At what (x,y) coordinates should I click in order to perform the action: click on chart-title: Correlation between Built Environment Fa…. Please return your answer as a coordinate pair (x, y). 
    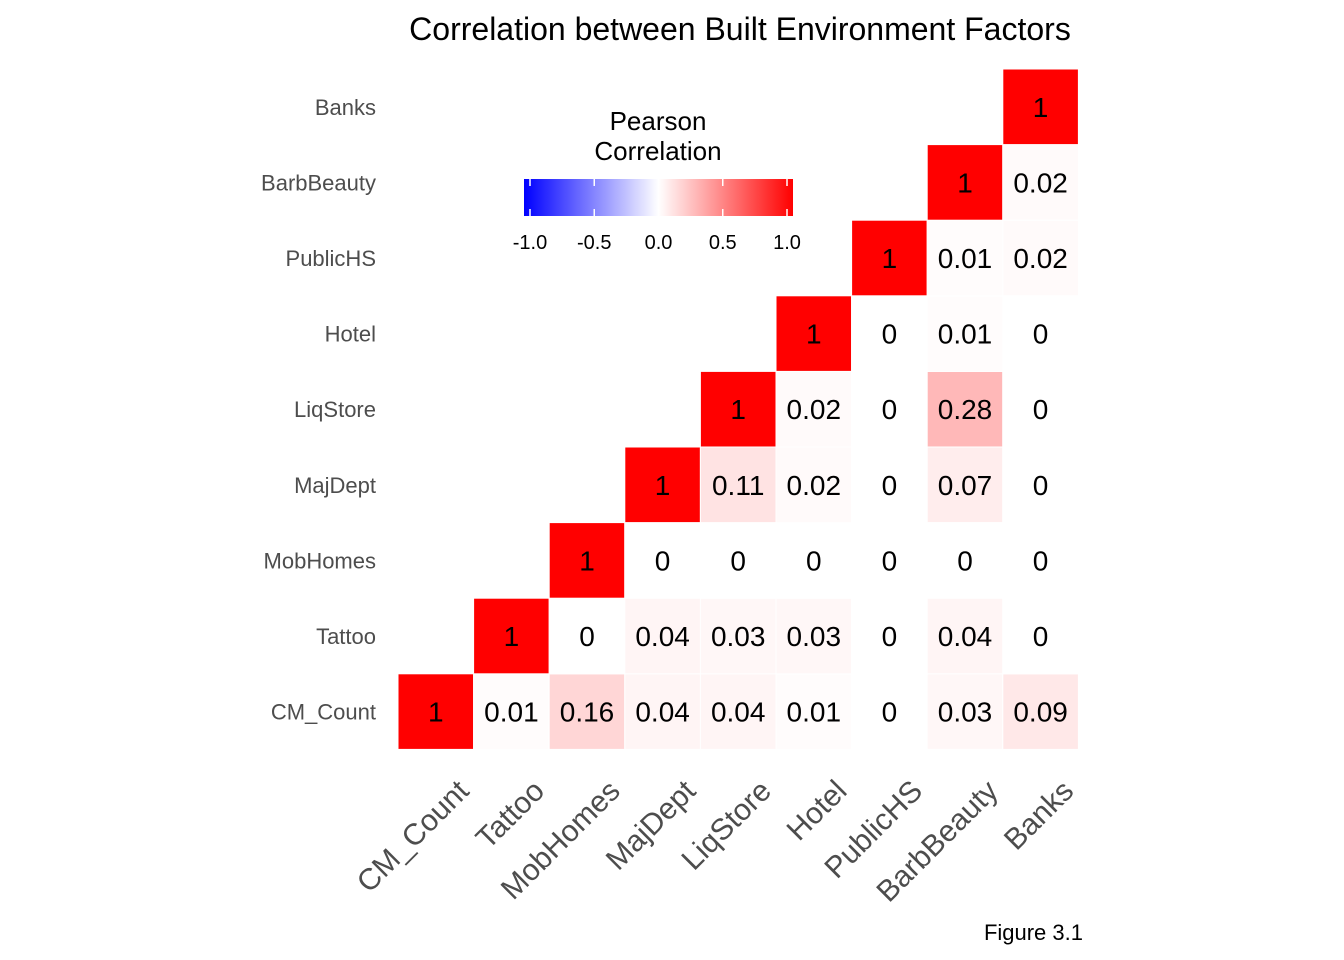
    Looking at the image, I should click on (740, 29).